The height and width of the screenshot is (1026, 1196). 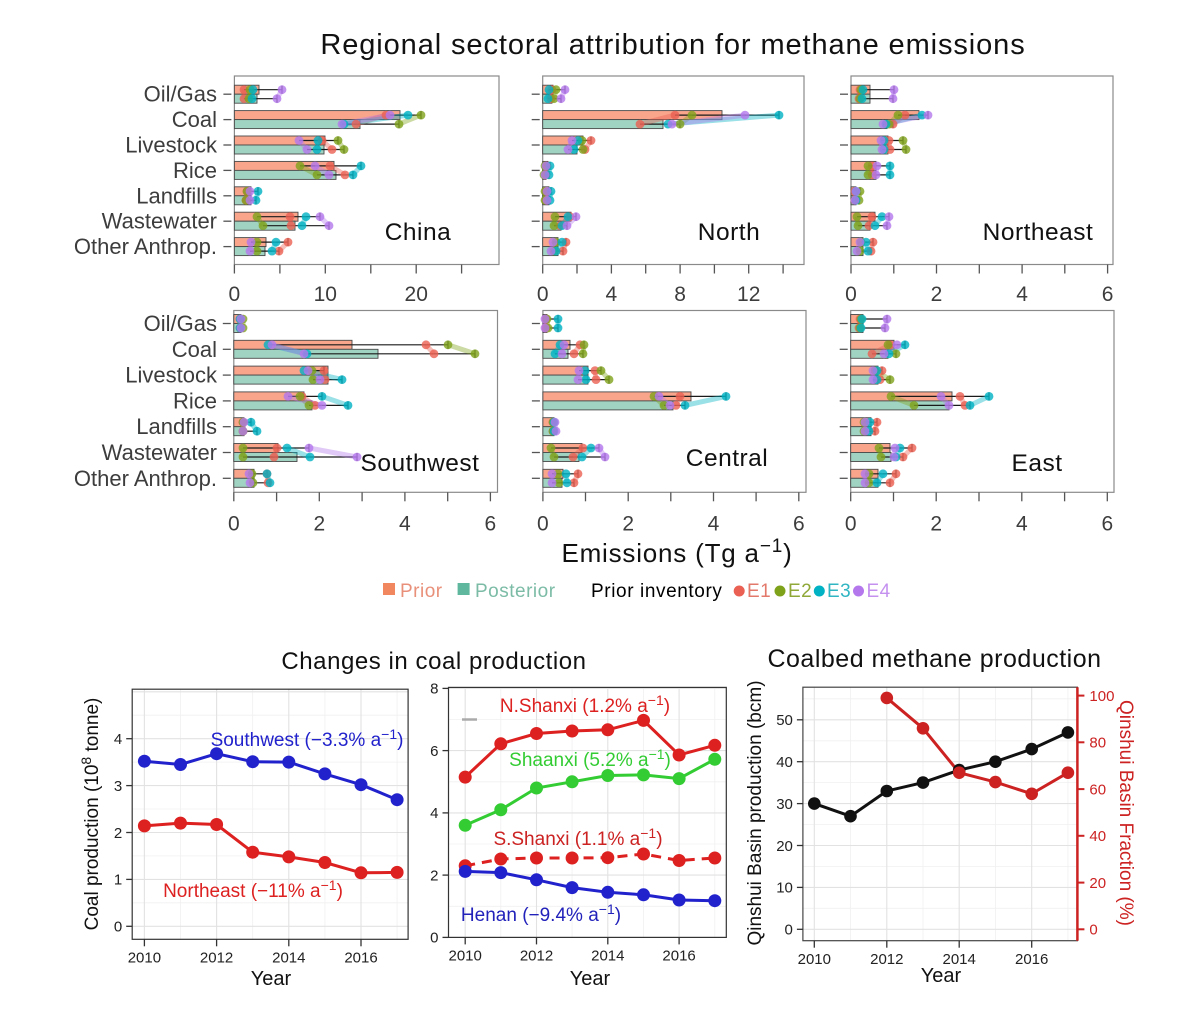 What do you see at coordinates (1101, 696) in the screenshot?
I see `svg-text: 100` at bounding box center [1101, 696].